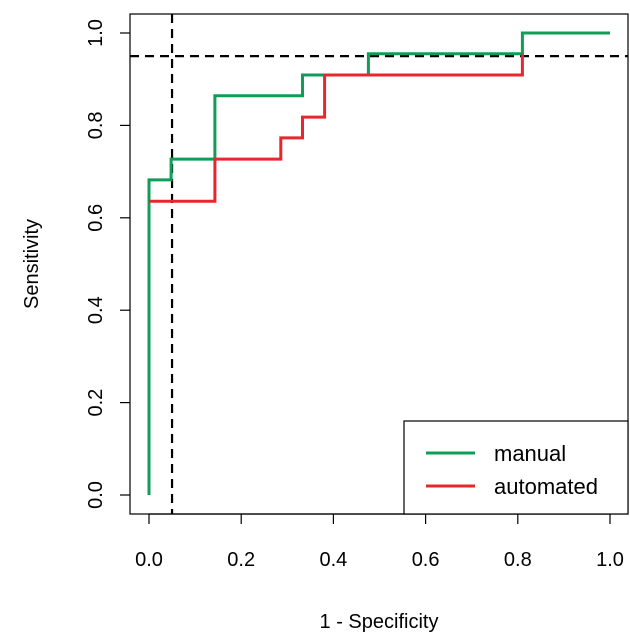  I want to click on x-tick-label: 0.0, so click(149, 560).